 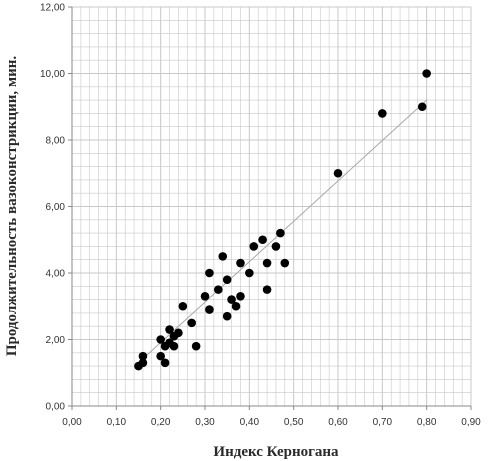 What do you see at coordinates (383, 422) in the screenshot?
I see `x-tick-label: 0,70` at bounding box center [383, 422].